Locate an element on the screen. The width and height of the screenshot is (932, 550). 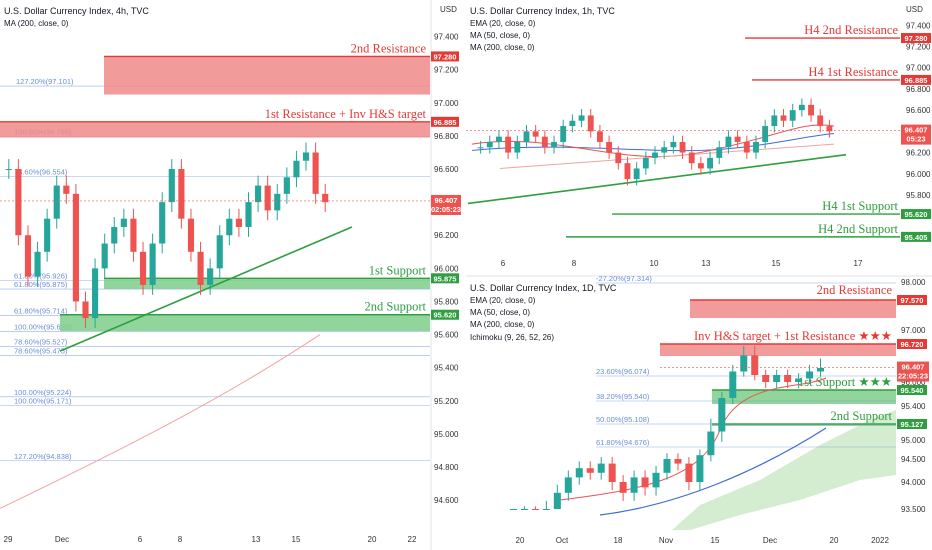
panel-1h-indicator-ma50: MA (50, close, 0) is located at coordinates (500, 35).